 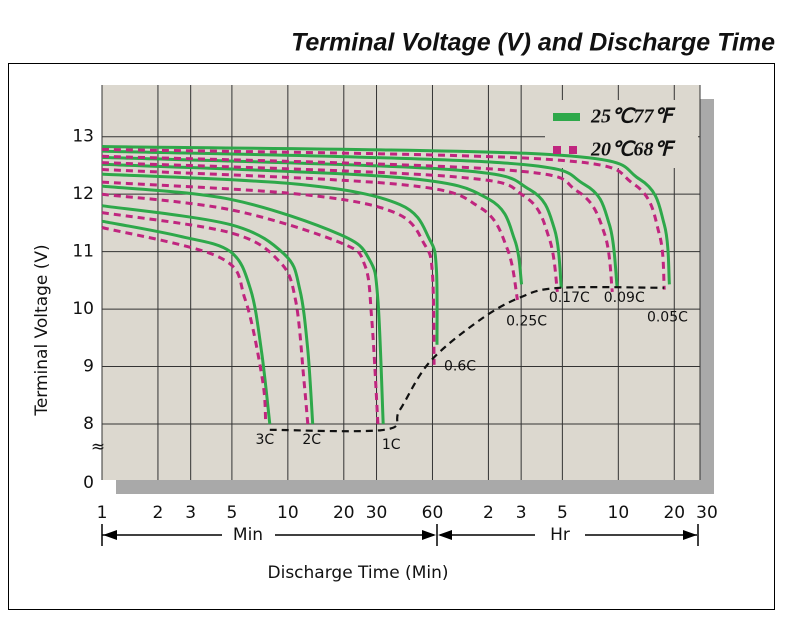 I want to click on y-tick-label: 0, so click(x=88, y=483).